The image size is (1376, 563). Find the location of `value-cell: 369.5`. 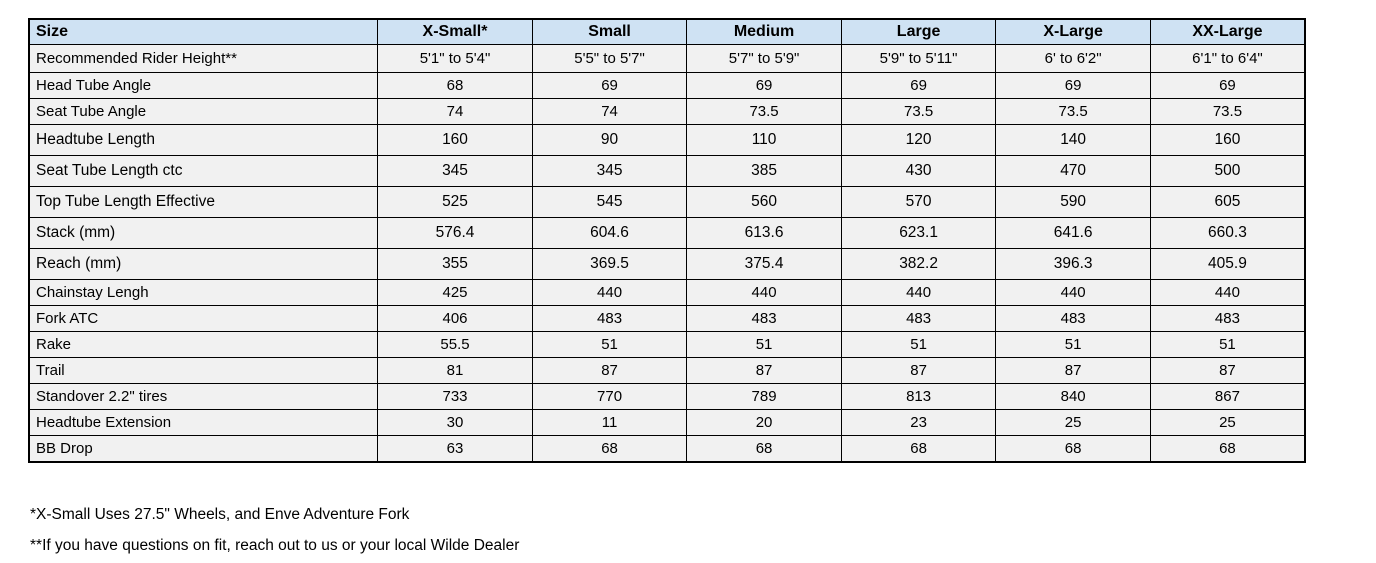

value-cell: 369.5 is located at coordinates (609, 264).